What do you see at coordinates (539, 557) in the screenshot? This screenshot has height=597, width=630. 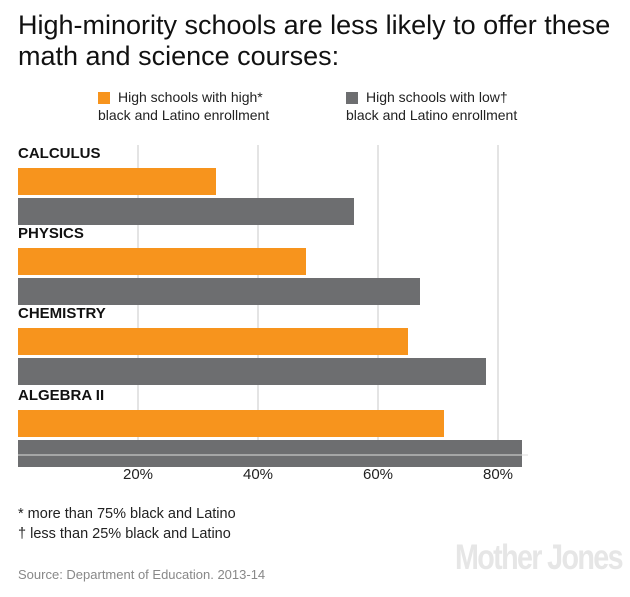 I see `mother-jones-logo: Mother Jones` at bounding box center [539, 557].